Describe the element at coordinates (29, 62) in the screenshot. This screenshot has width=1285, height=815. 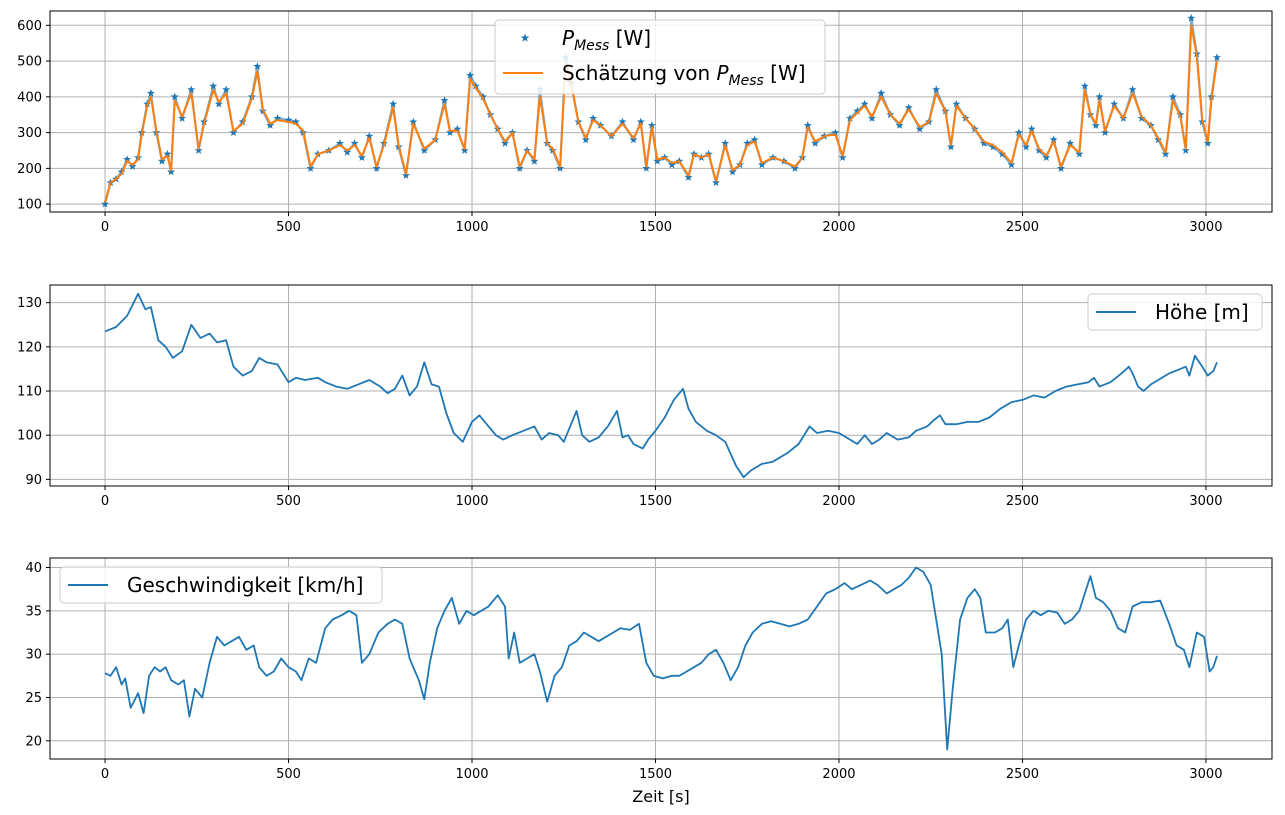
I see `y-tick-label: 500` at that location.